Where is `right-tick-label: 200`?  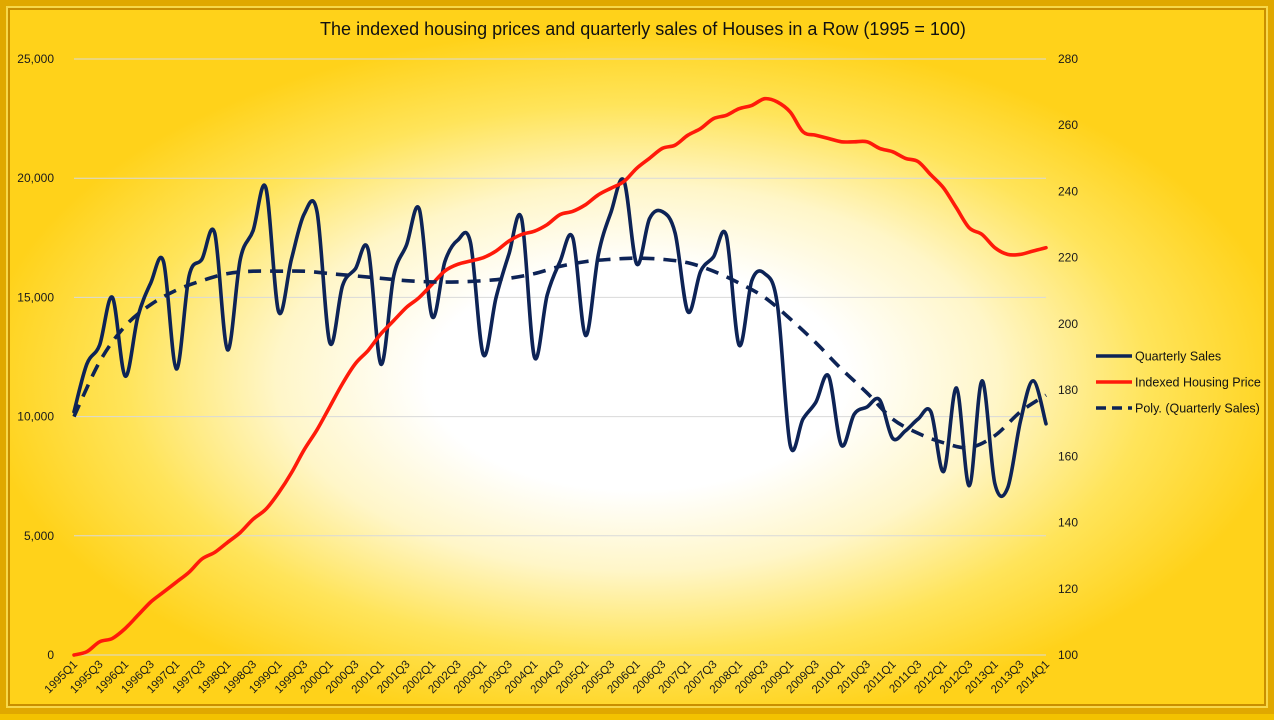 right-tick-label: 200 is located at coordinates (1068, 324).